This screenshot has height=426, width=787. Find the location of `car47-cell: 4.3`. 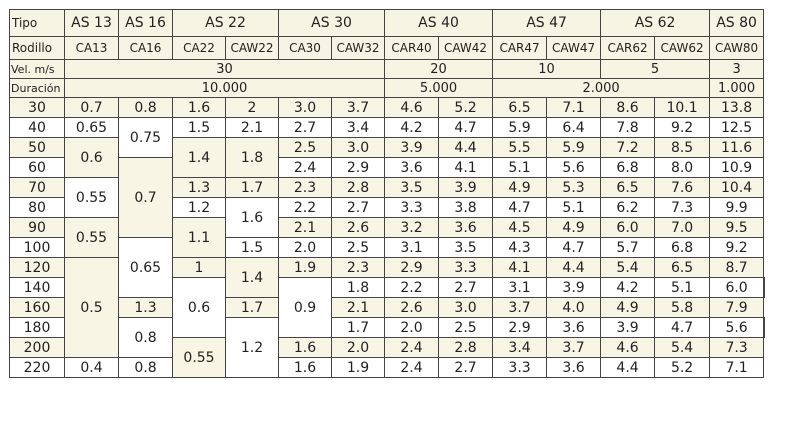

car47-cell: 4.3 is located at coordinates (520, 247).